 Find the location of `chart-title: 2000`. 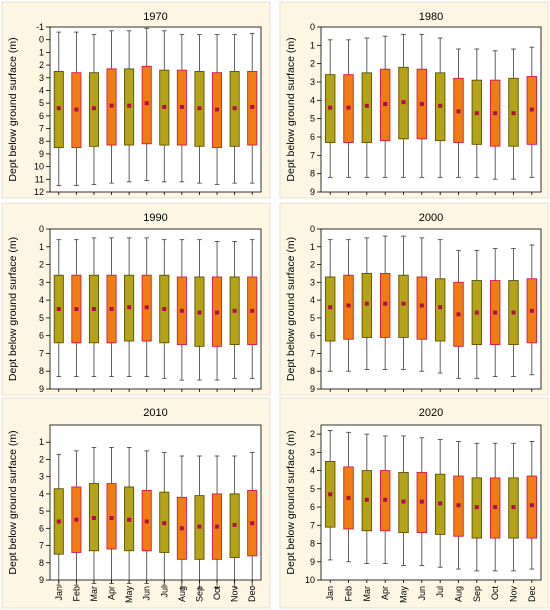

chart-title: 2000 is located at coordinates (431, 218).